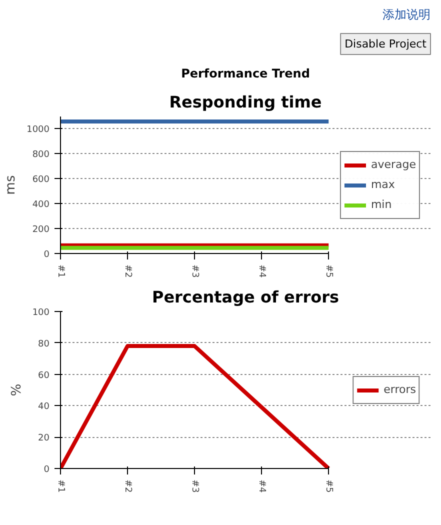  I want to click on text: Disable Project, so click(386, 44).